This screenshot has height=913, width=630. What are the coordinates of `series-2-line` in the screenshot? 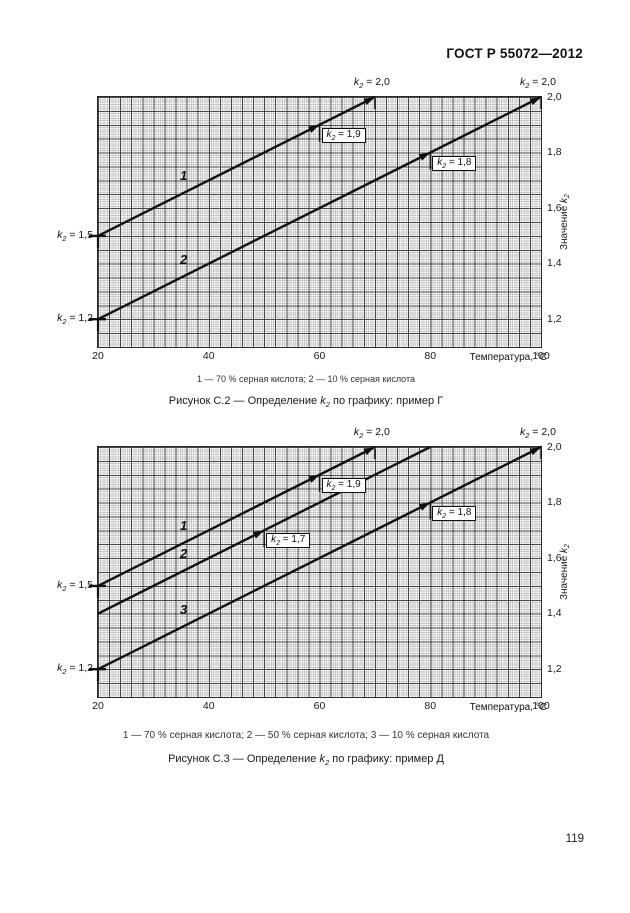 It's located at (264, 530).